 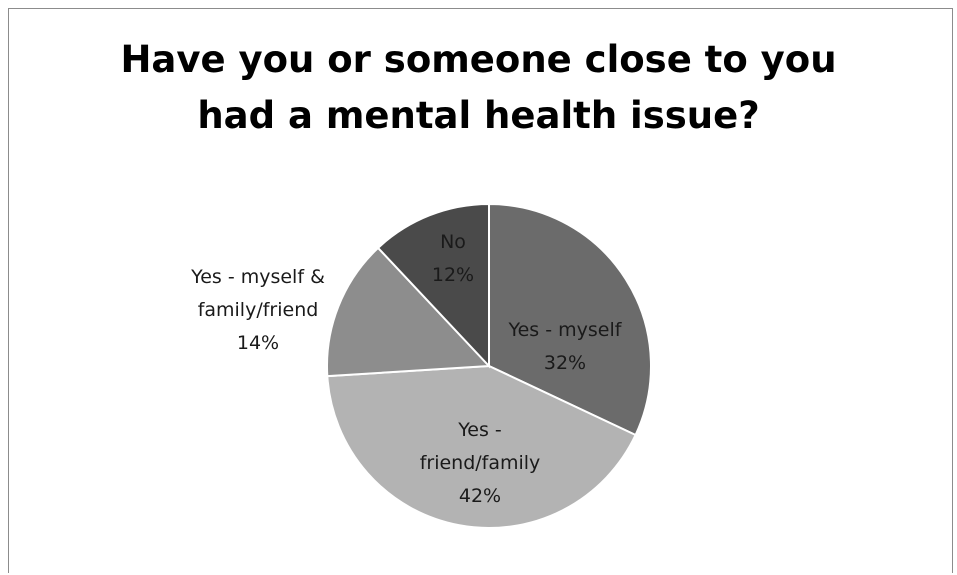 What do you see at coordinates (565, 330) in the screenshot?
I see `slice-category-label: Yes - myself` at bounding box center [565, 330].